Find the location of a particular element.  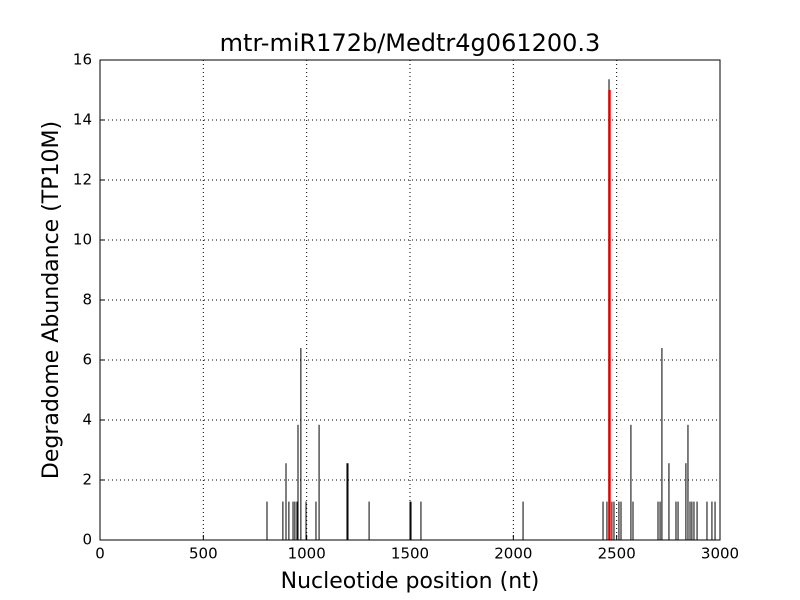

x-tick-label: 500 is located at coordinates (203, 554).